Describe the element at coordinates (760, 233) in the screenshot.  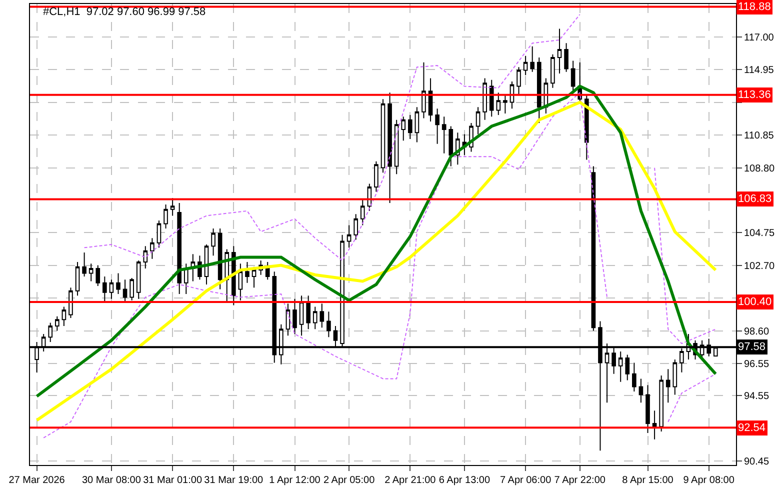
I see `y-tick-label: 104.75` at that location.